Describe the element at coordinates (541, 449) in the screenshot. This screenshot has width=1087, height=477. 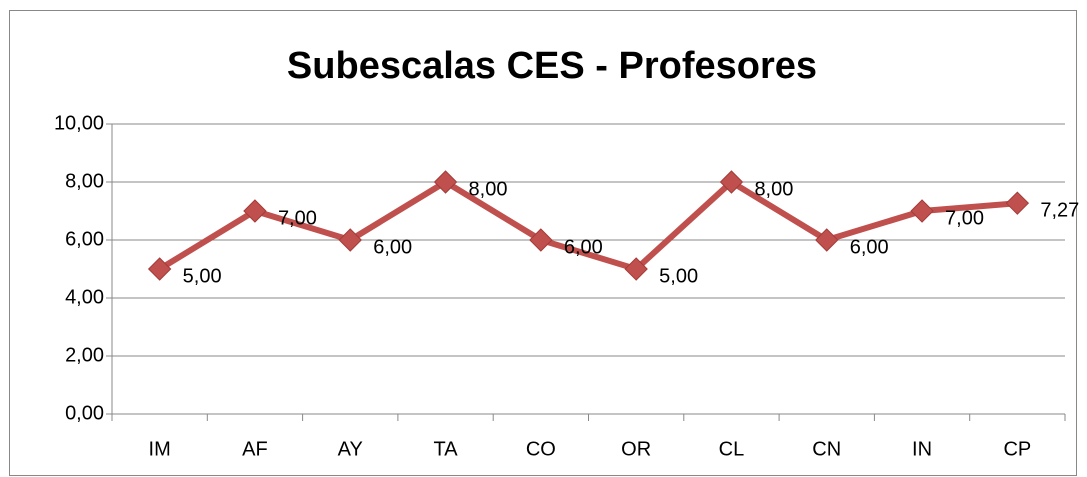
I see `x-tick-label: CO` at that location.